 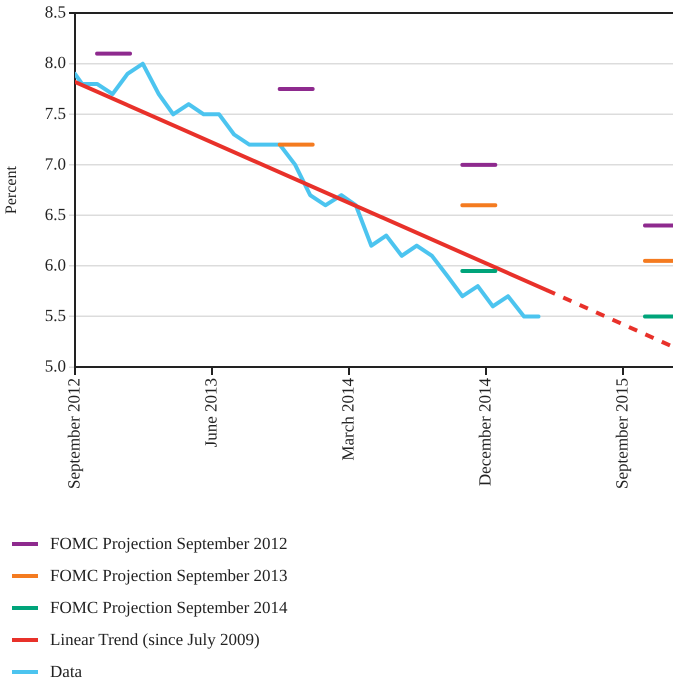 I want to click on y-axis-title: Percent, so click(x=11, y=190).